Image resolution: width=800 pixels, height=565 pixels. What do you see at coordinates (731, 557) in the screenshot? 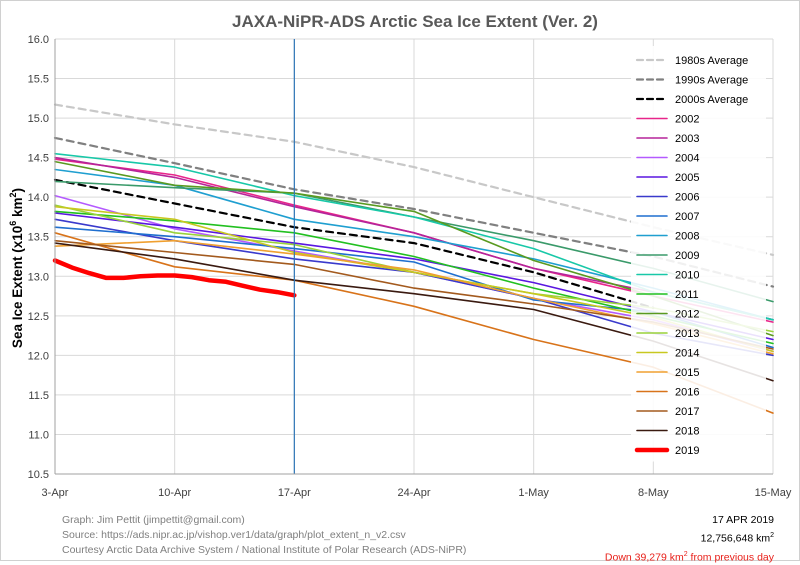
I see `stats-change-suffix: from previous day` at bounding box center [731, 557].